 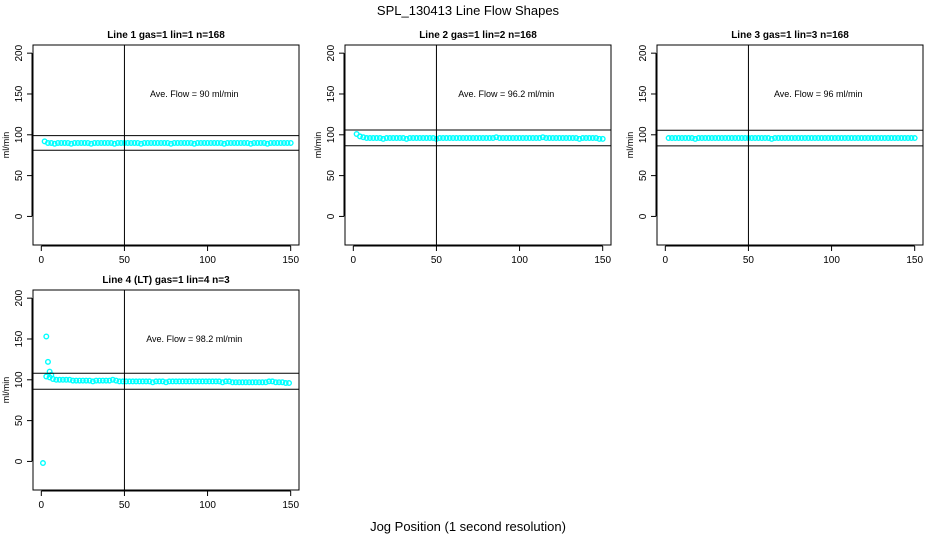 I want to click on y-tick-label: 100, so click(x=19, y=379).